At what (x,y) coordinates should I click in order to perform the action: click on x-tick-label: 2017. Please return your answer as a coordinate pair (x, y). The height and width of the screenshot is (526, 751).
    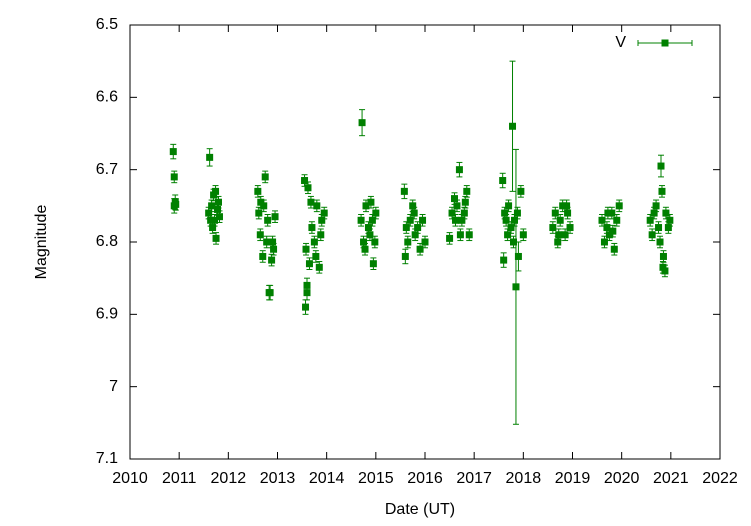
    Looking at the image, I should click on (474, 478).